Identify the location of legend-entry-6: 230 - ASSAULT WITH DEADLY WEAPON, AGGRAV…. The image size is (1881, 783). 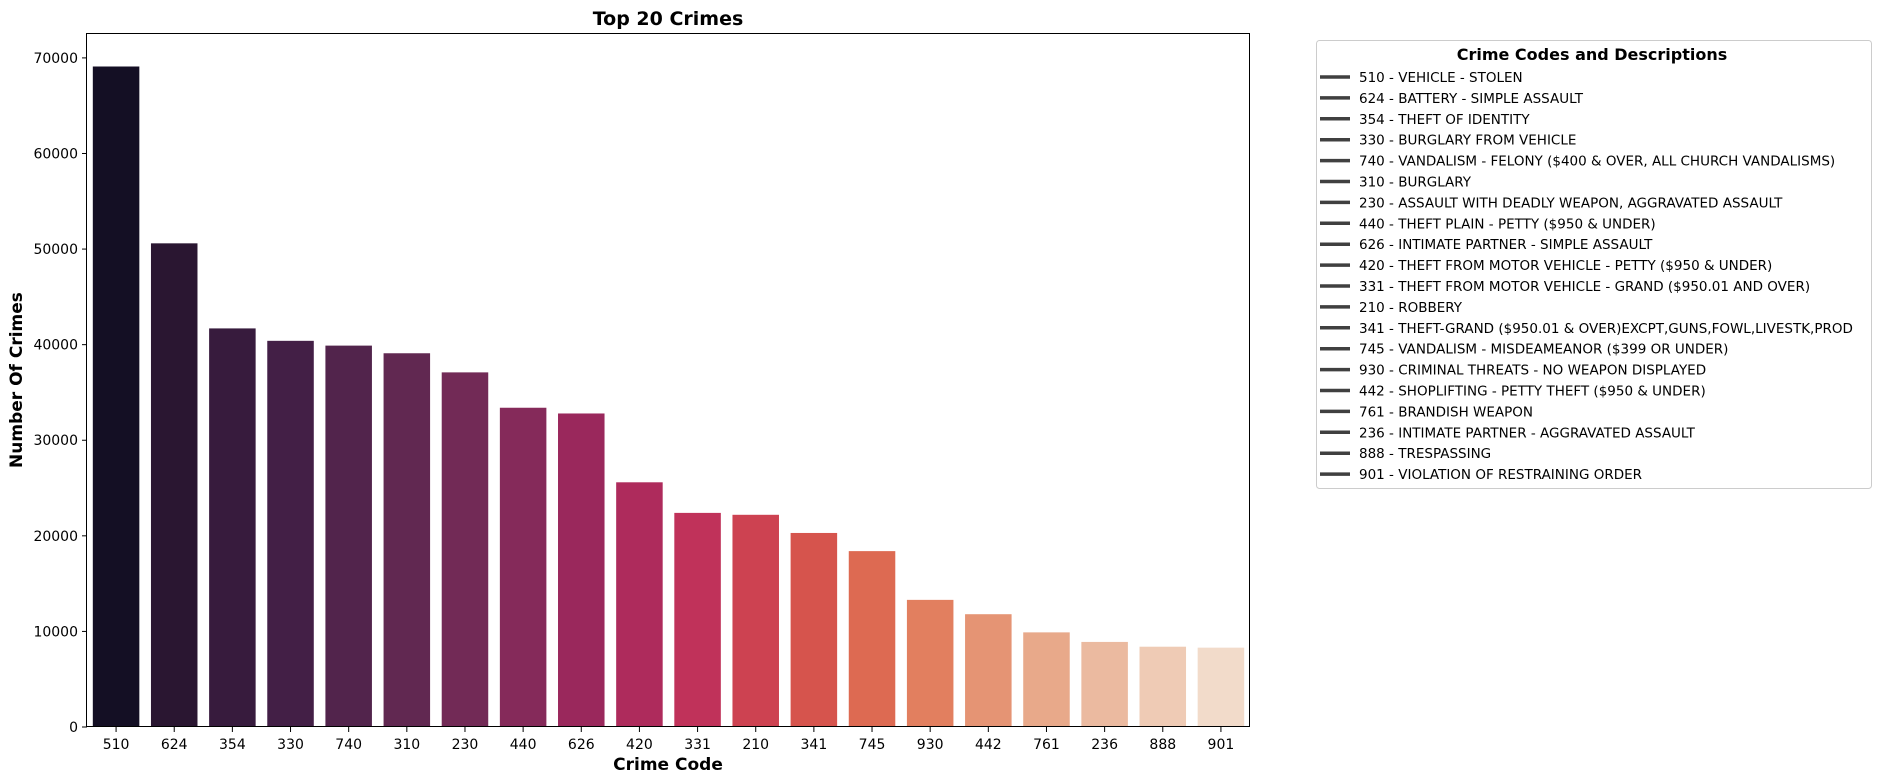
(1571, 203).